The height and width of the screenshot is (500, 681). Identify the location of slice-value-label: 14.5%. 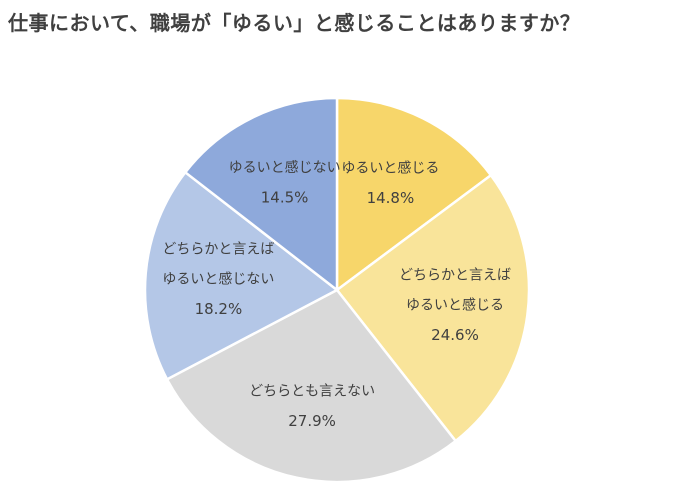
(285, 198).